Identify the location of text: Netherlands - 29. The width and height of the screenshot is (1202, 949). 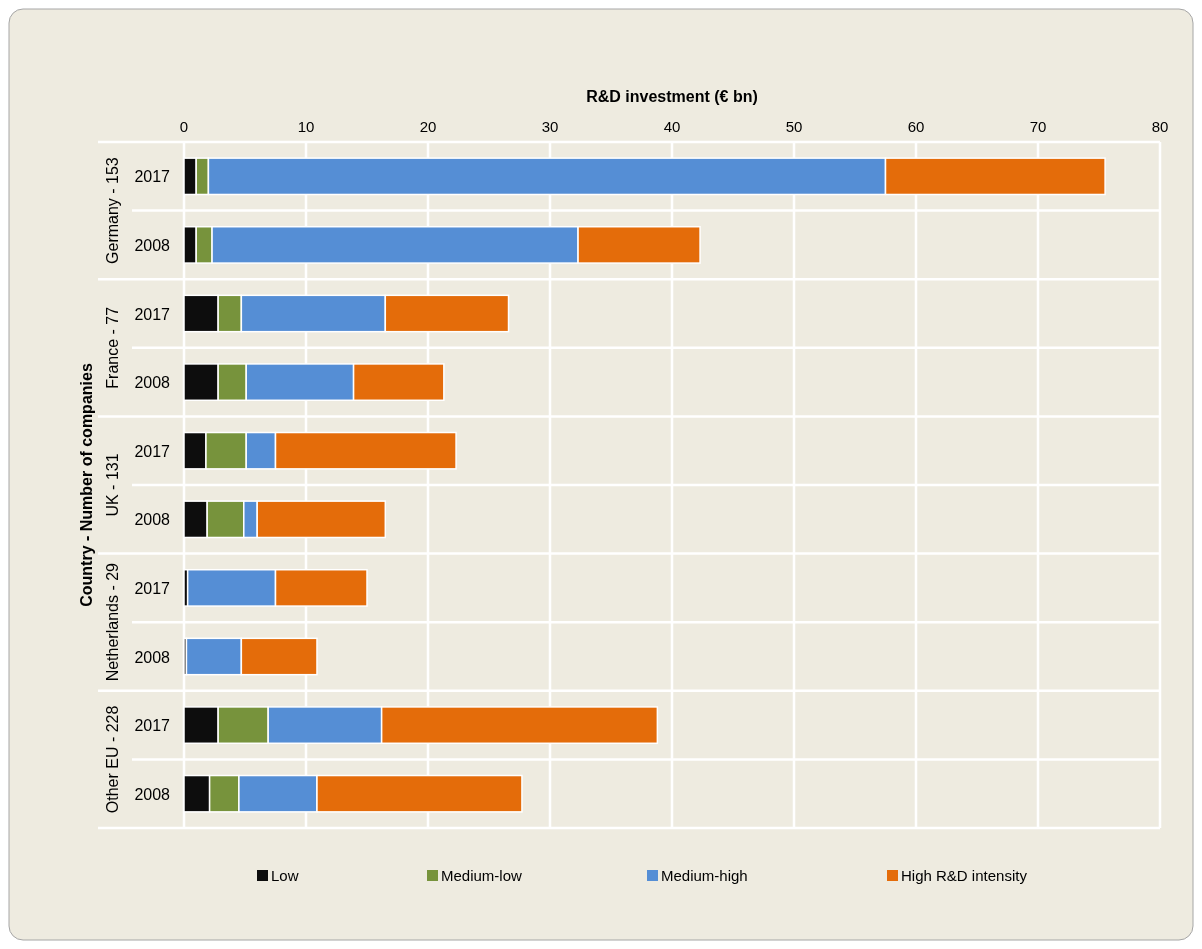
(112, 622).